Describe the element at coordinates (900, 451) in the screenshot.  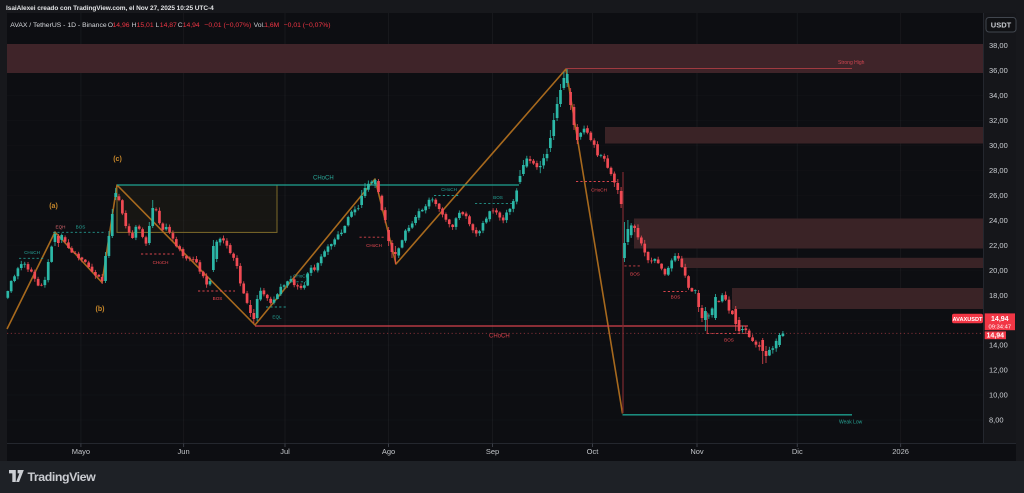
I see `svg-text: 2026` at that location.